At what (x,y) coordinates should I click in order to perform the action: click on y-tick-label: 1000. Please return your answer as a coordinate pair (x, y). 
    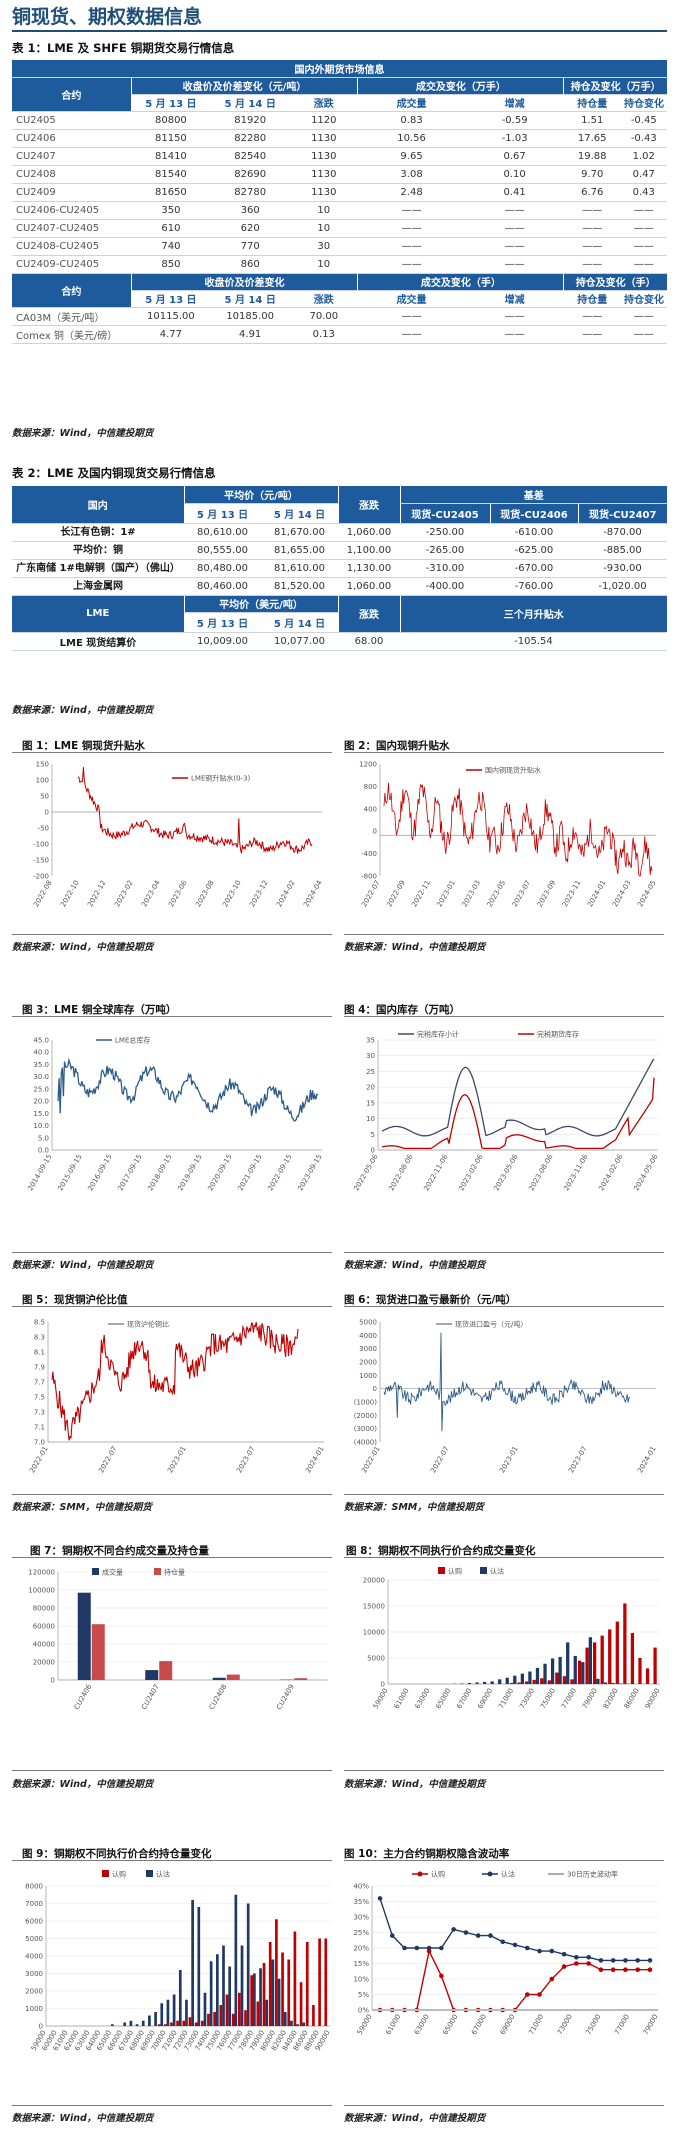
    Looking at the image, I should click on (34, 2009).